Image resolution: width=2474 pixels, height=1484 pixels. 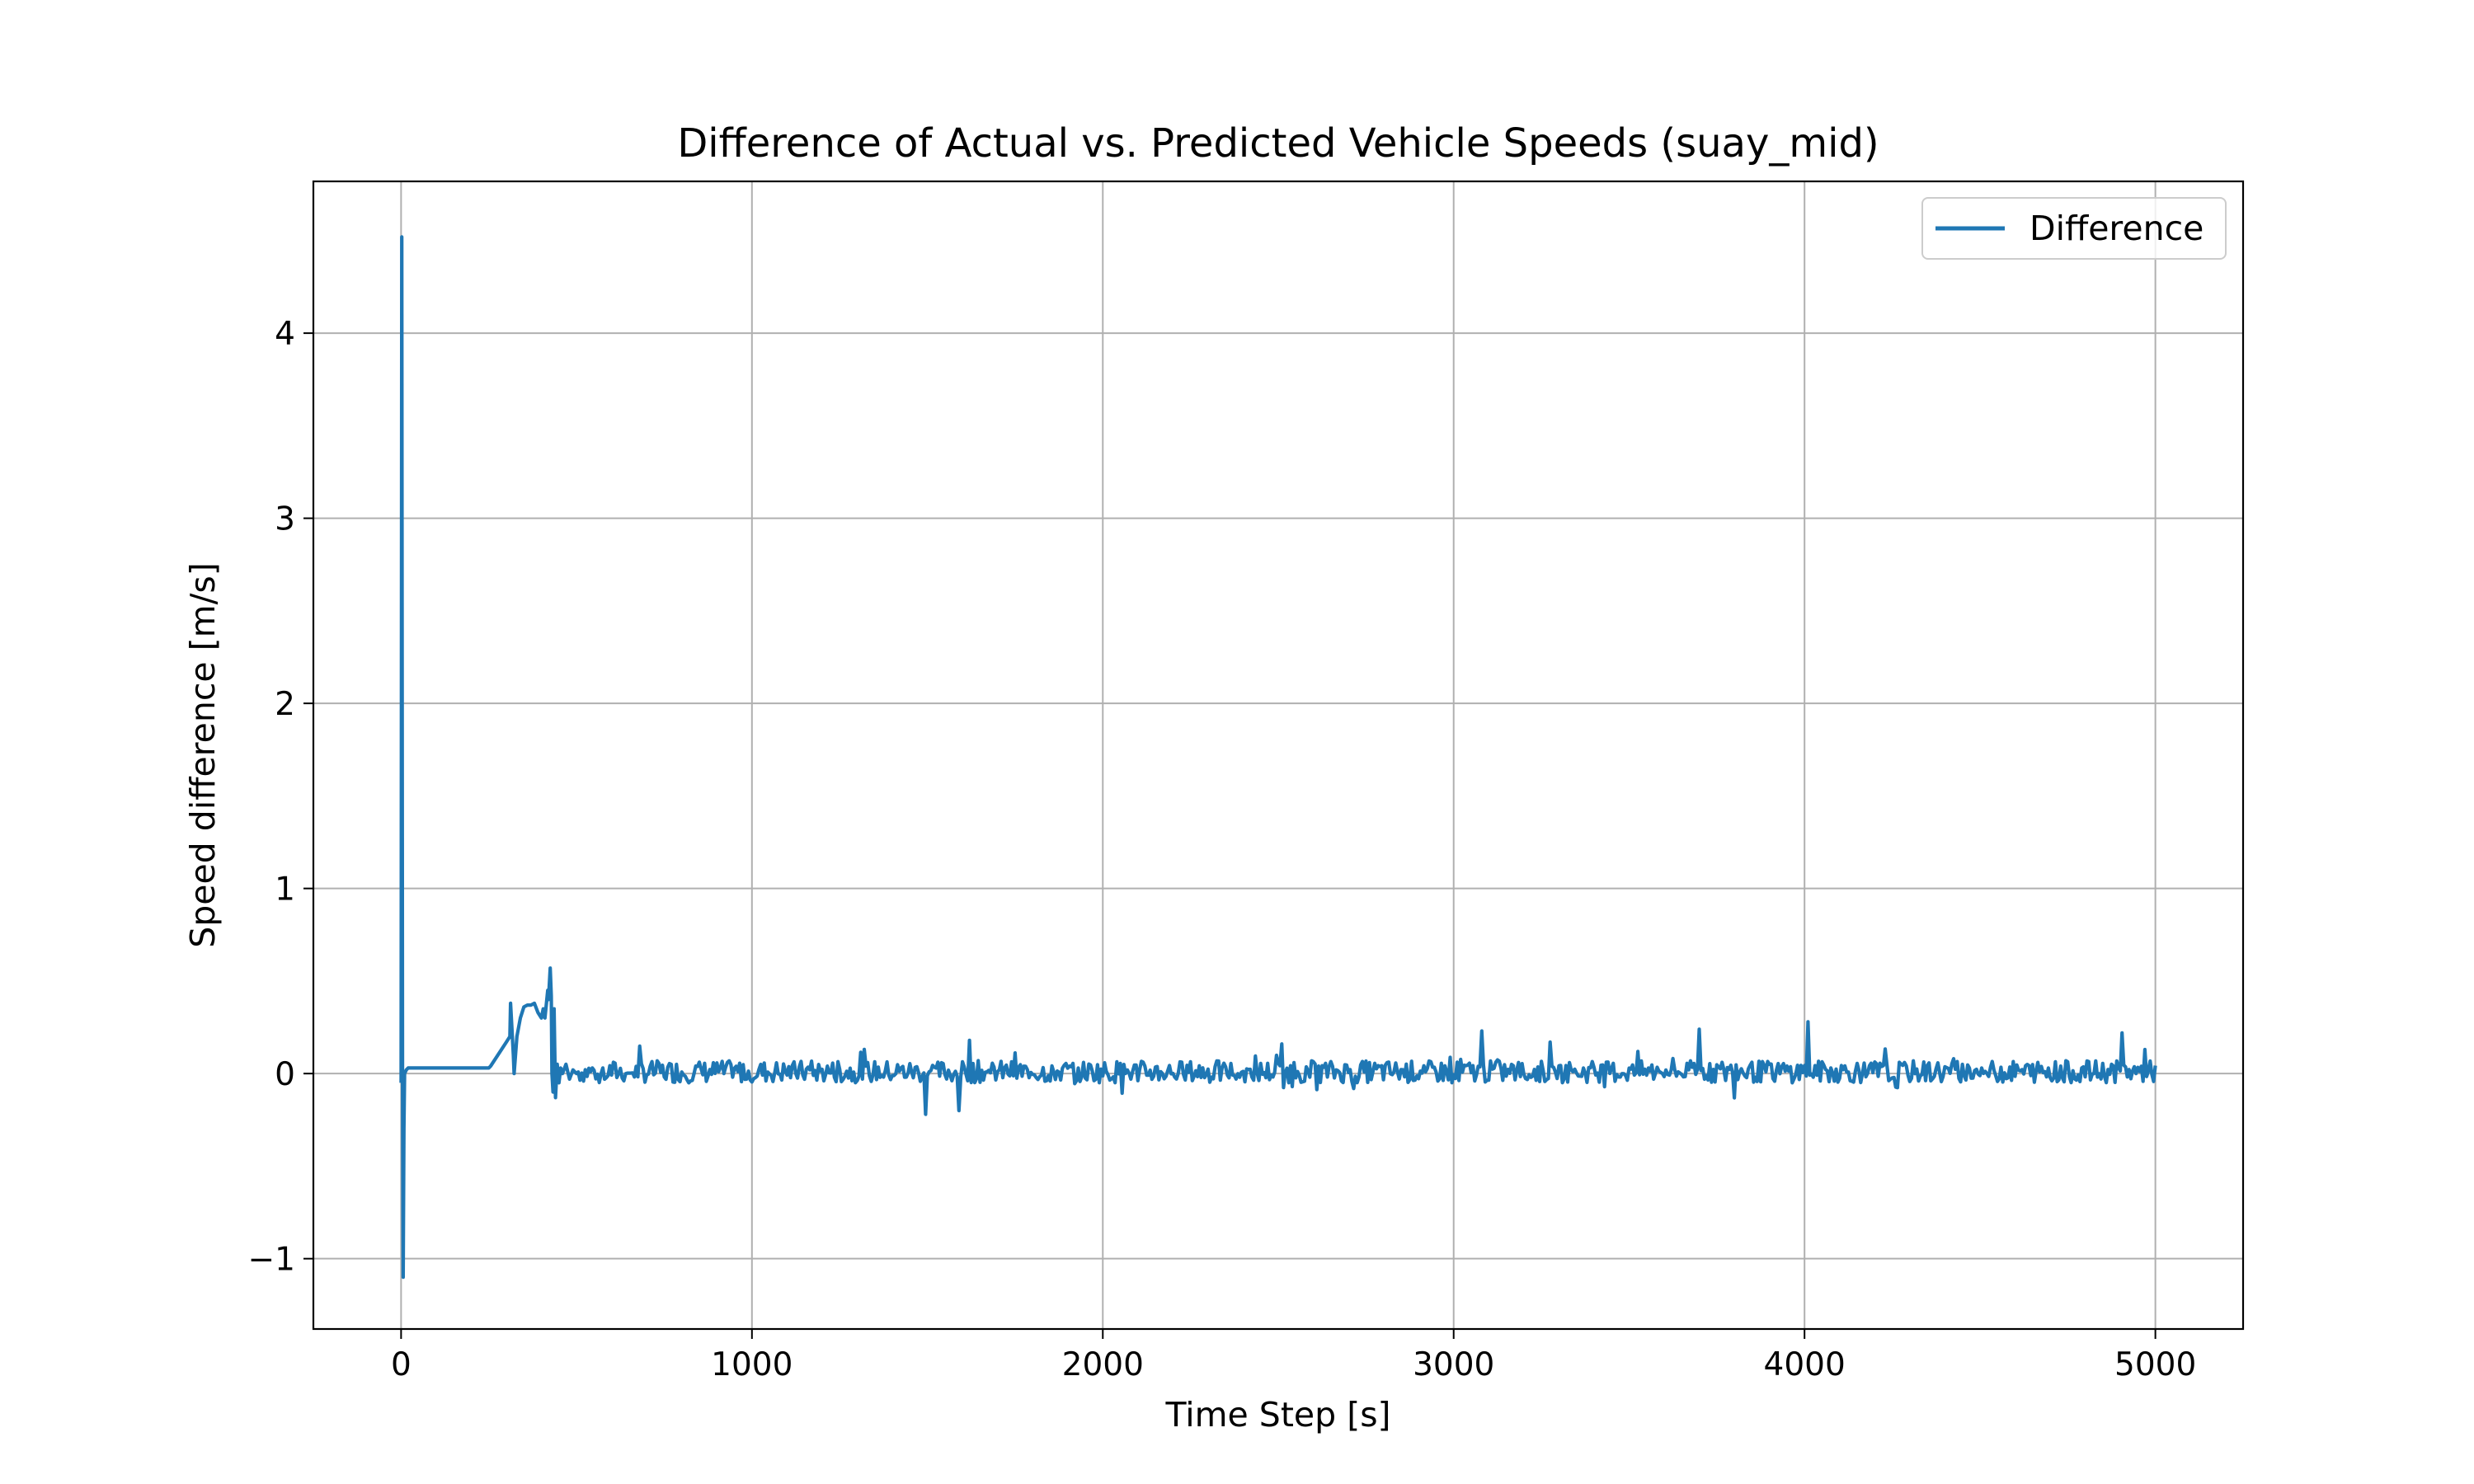 What do you see at coordinates (752, 1364) in the screenshot?
I see `x-tick-label: 1000` at bounding box center [752, 1364].